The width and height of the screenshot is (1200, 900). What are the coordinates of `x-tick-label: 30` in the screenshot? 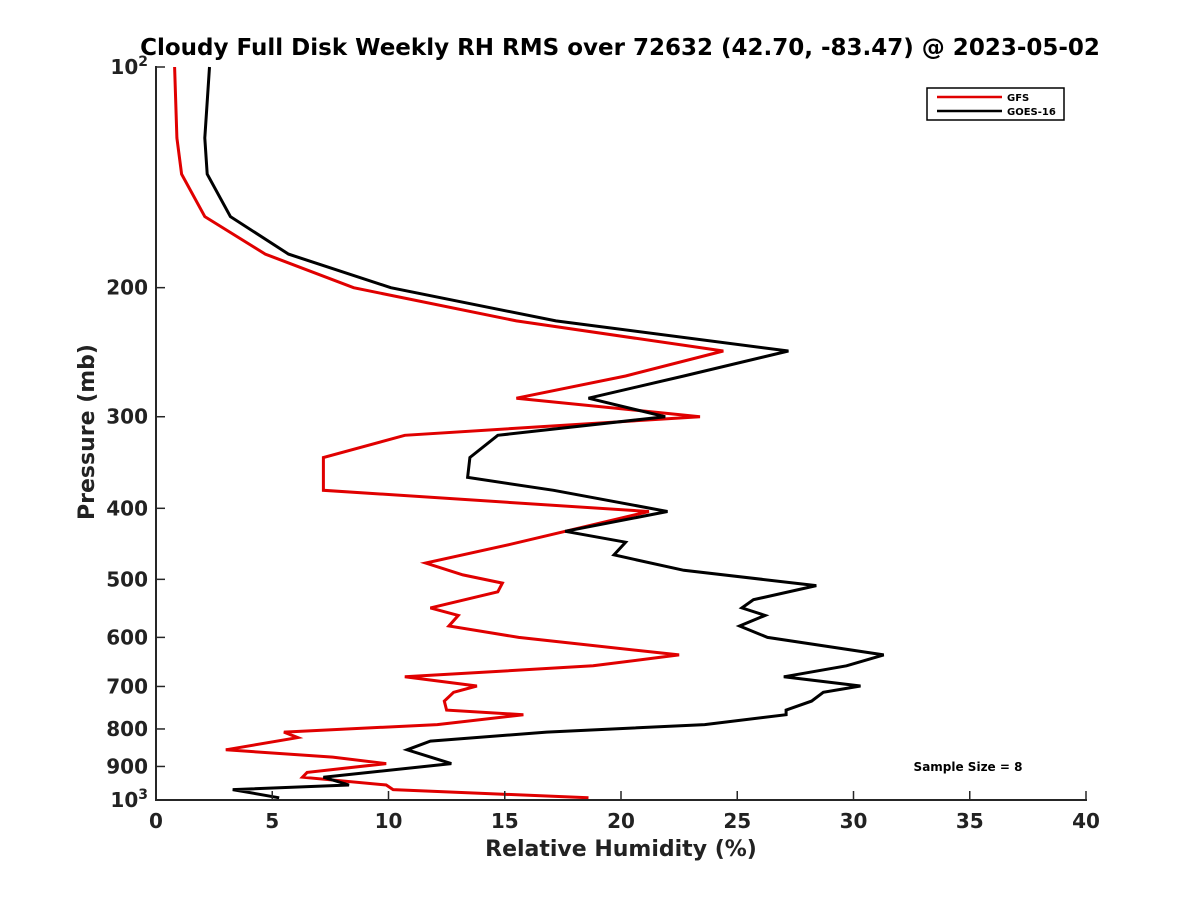 It's located at (854, 821).